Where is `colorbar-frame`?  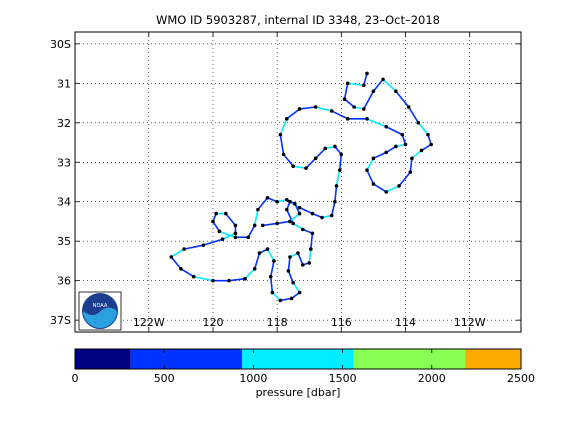
colorbar-frame is located at coordinates (298, 359).